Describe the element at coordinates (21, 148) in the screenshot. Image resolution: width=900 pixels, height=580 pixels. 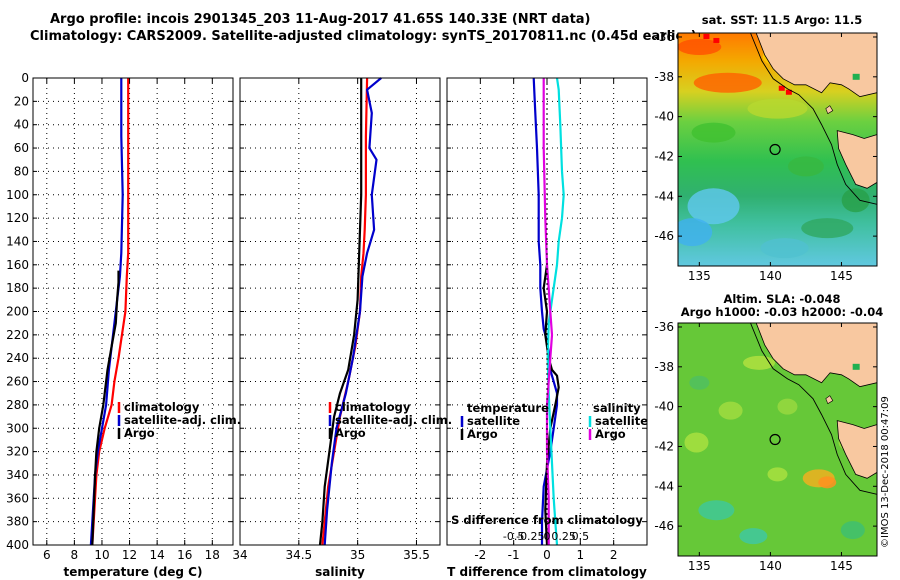
I see `y-tick-label: 60` at that location.